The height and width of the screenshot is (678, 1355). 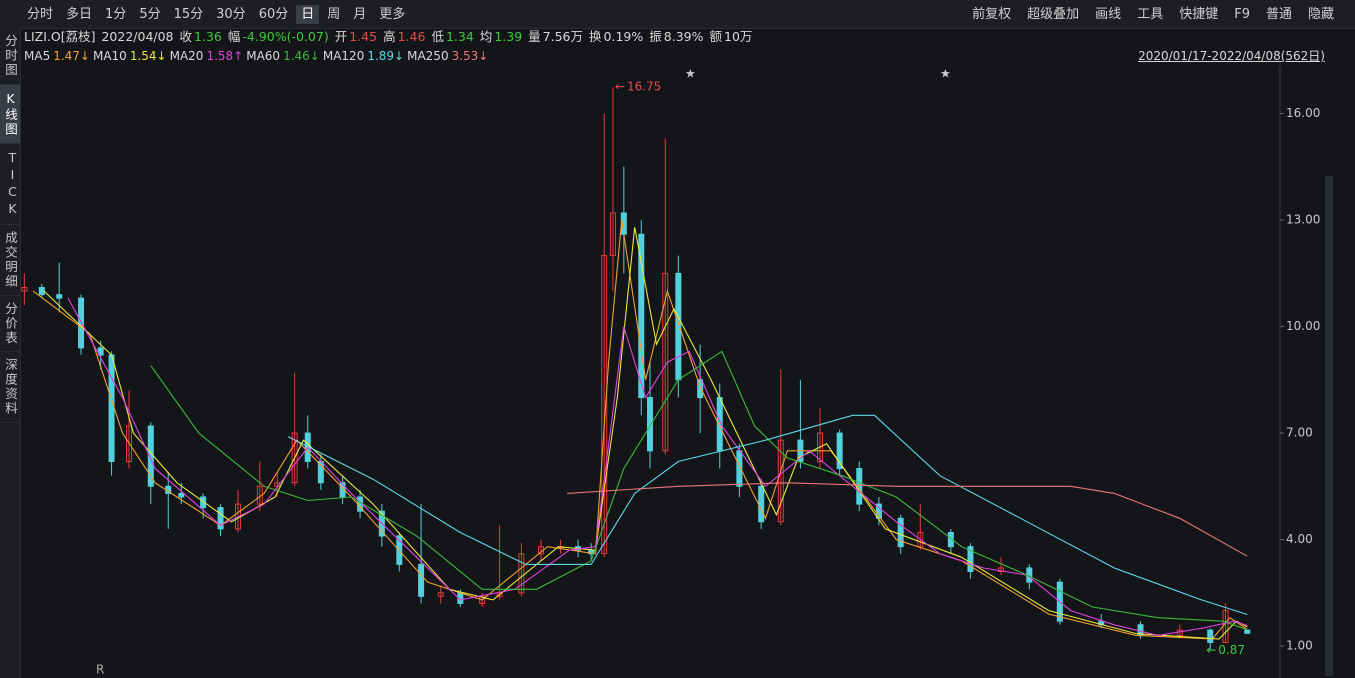 I want to click on toolbar-button: 普通, so click(x=1278, y=14).